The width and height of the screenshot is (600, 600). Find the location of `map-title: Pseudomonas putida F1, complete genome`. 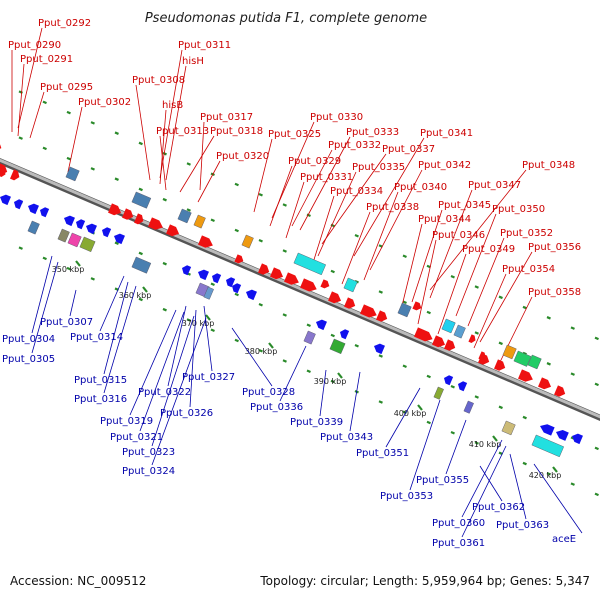

map-title: Pseudomonas putida F1, complete genome is located at coordinates (286, 18).